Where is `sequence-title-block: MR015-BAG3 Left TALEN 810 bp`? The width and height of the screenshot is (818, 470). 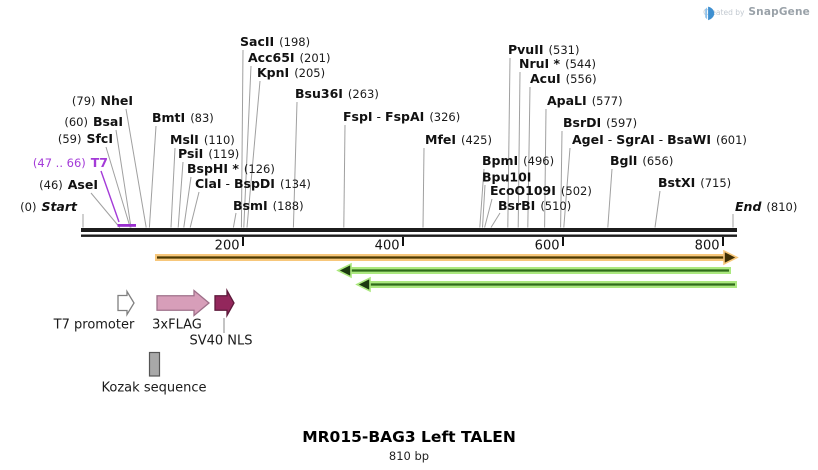
sequence-title-block: MR015-BAG3 Left TALEN 810 bp is located at coordinates (409, 445).